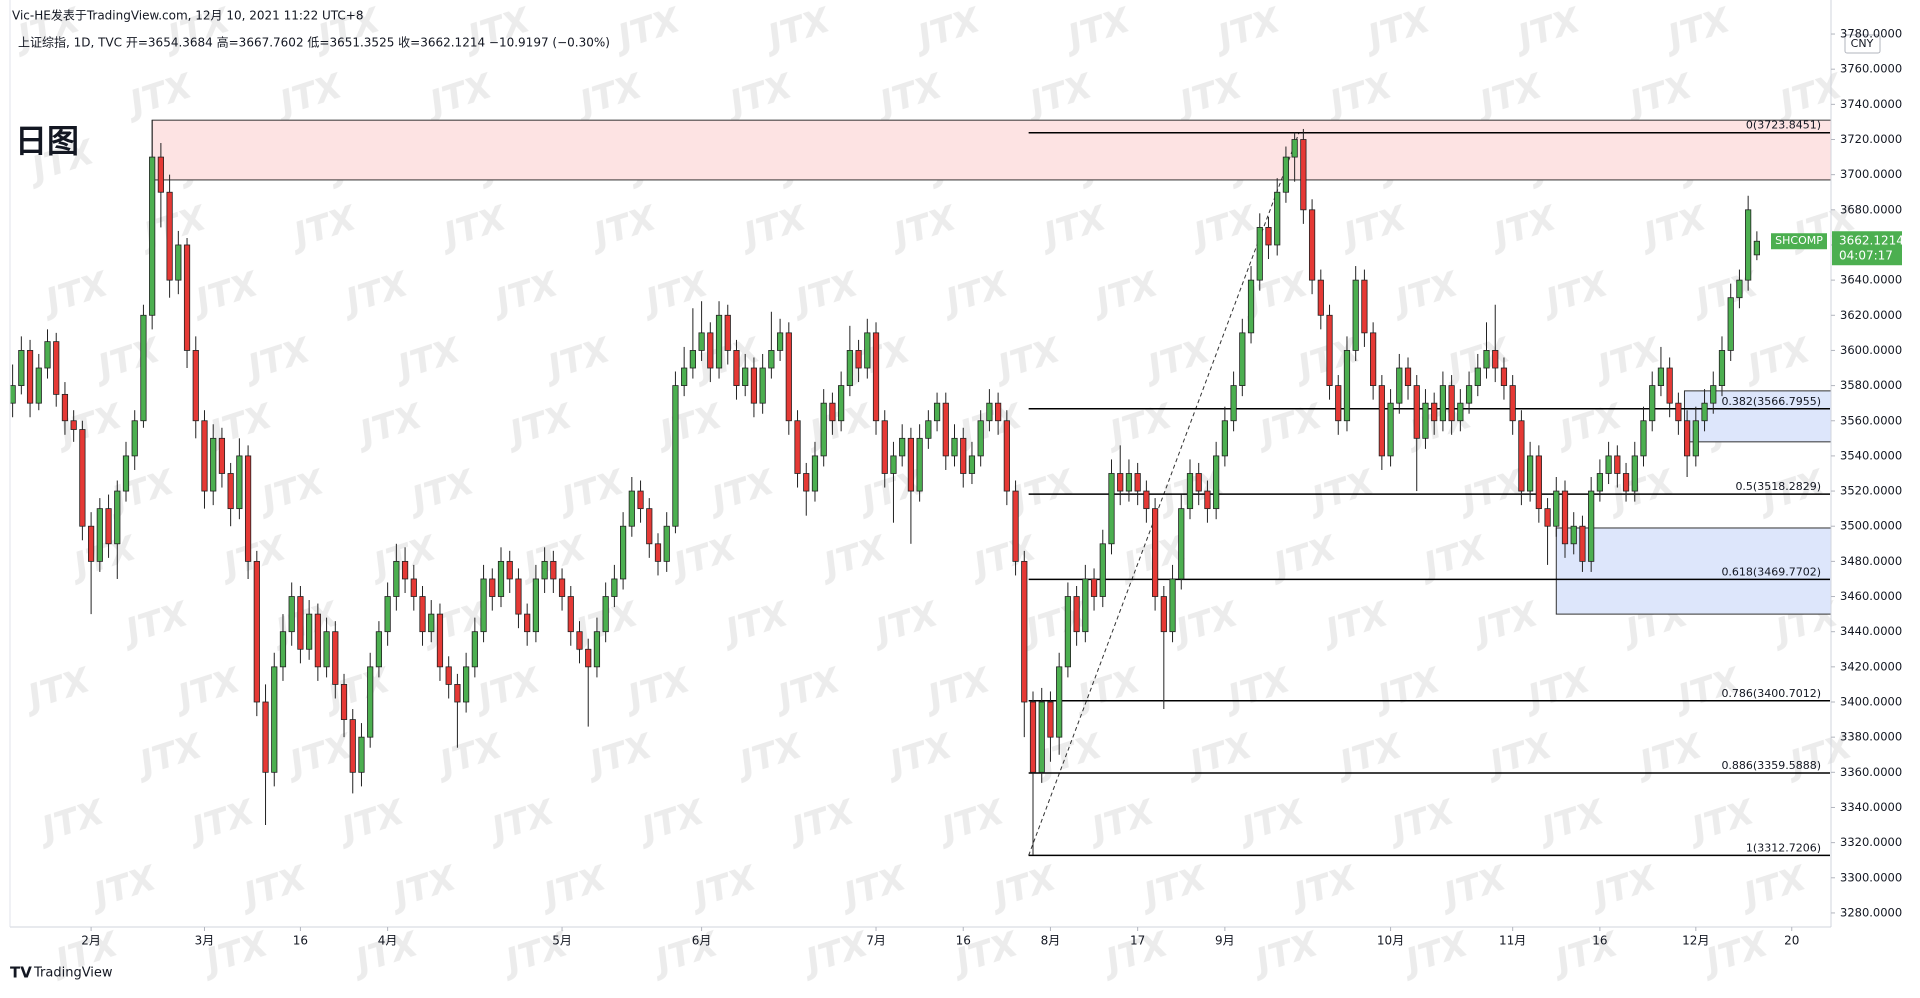 The width and height of the screenshot is (1920, 998). What do you see at coordinates (1871, 174) in the screenshot?
I see `y-tick-label: 3700.0000` at bounding box center [1871, 174].